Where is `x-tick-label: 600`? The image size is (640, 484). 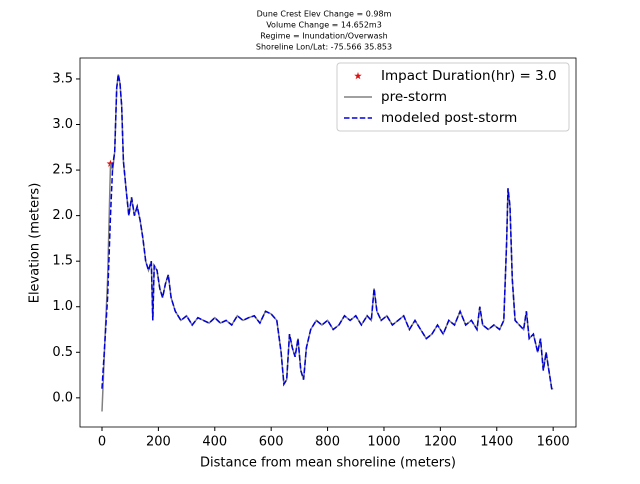 x-tick-label: 600 is located at coordinates (271, 442).